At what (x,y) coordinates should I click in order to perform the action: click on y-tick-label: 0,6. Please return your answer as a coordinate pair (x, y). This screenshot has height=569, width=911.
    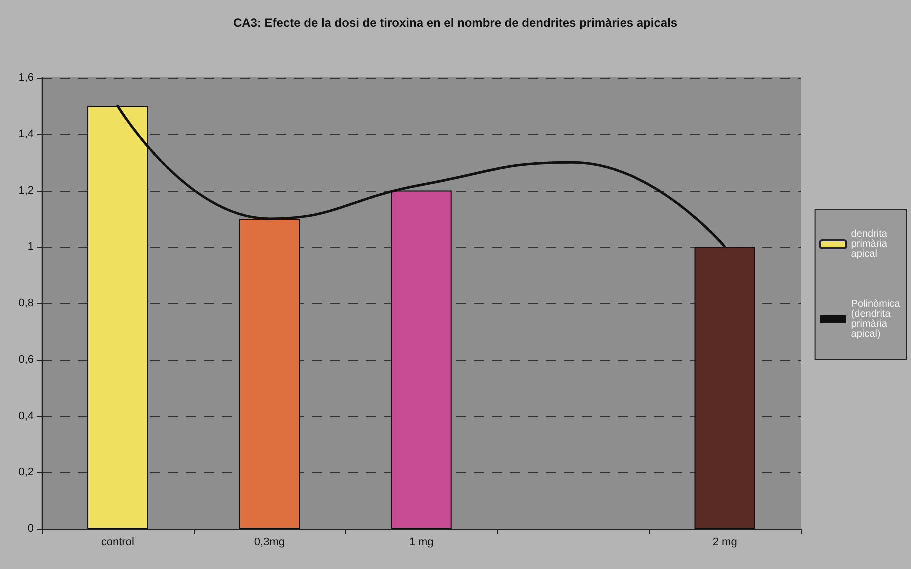
    Looking at the image, I should click on (26, 360).